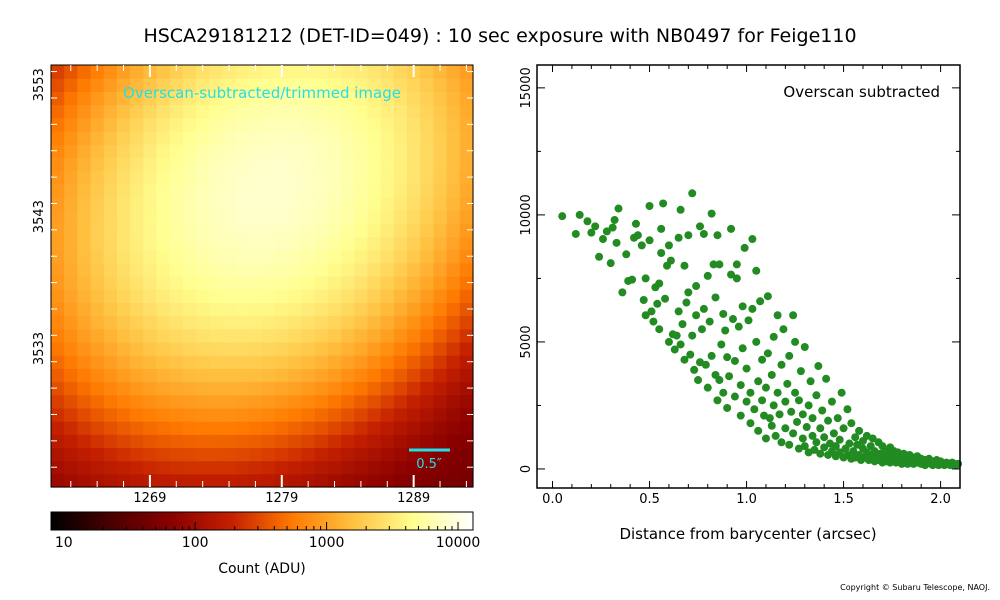 Image resolution: width=1000 pixels, height=600 pixels. Describe the element at coordinates (262, 93) in the screenshot. I see `image-panel-label: Overscan-subtracted/trimmed image` at that location.